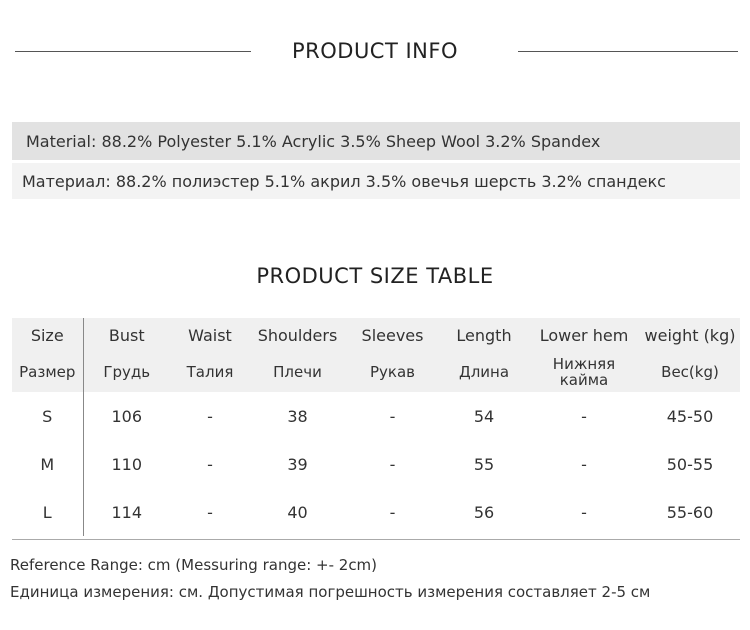 The width and height of the screenshot is (750, 630). Describe the element at coordinates (127, 416) in the screenshot. I see `table-cell: 106` at that location.